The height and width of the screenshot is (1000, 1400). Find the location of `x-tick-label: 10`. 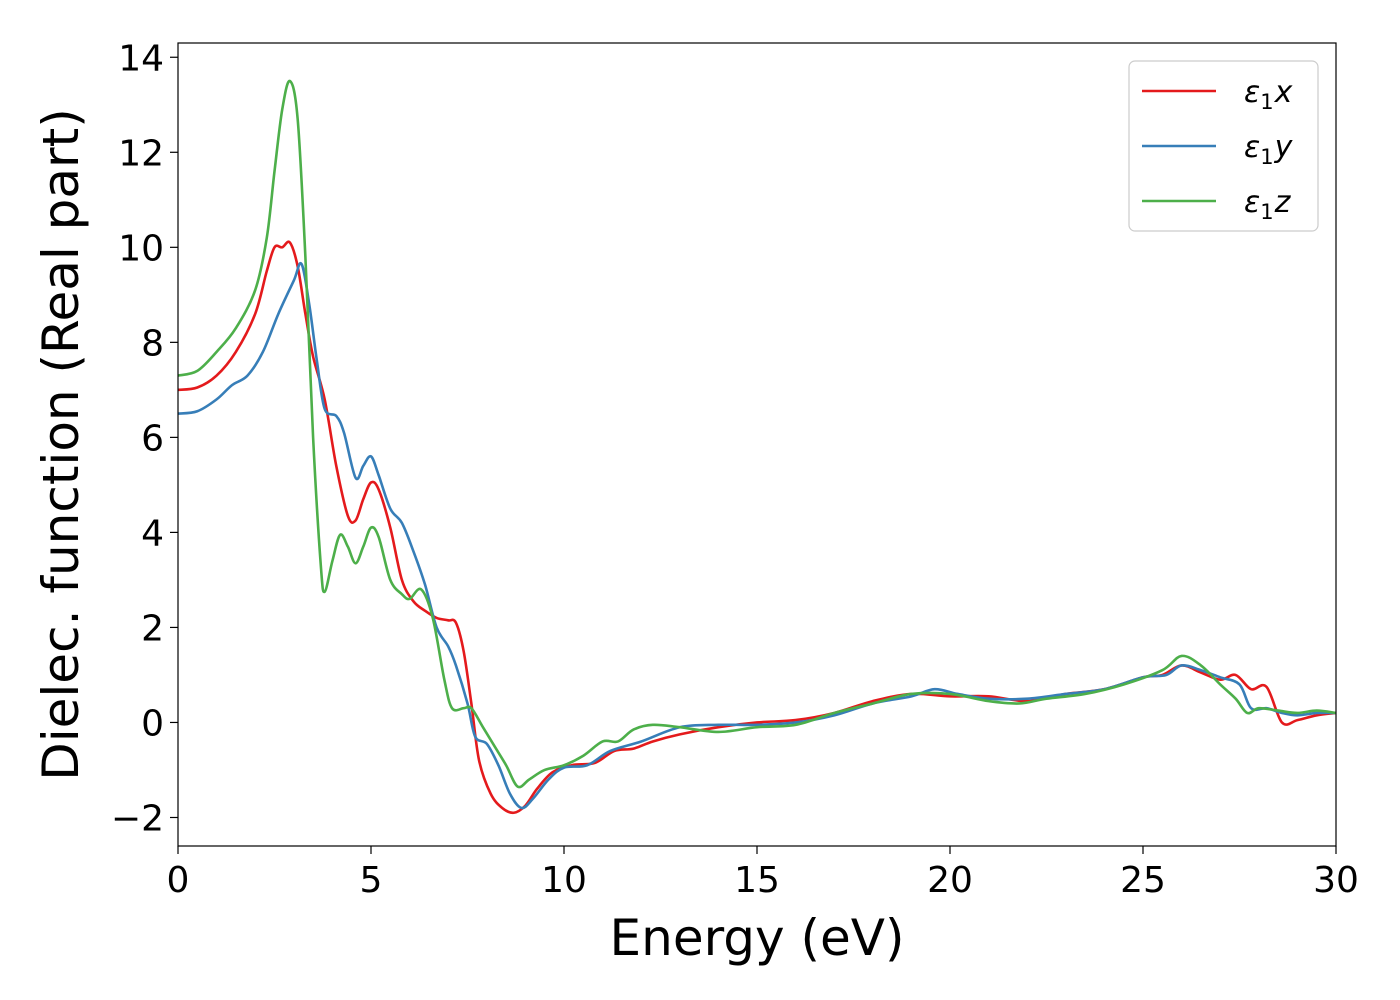

x-tick-label: 10 is located at coordinates (564, 880).